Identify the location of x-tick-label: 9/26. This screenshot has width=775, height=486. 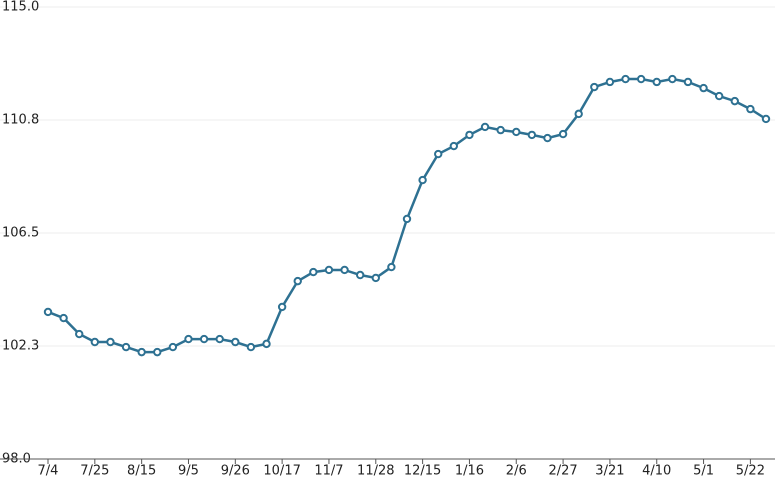
(235, 471).